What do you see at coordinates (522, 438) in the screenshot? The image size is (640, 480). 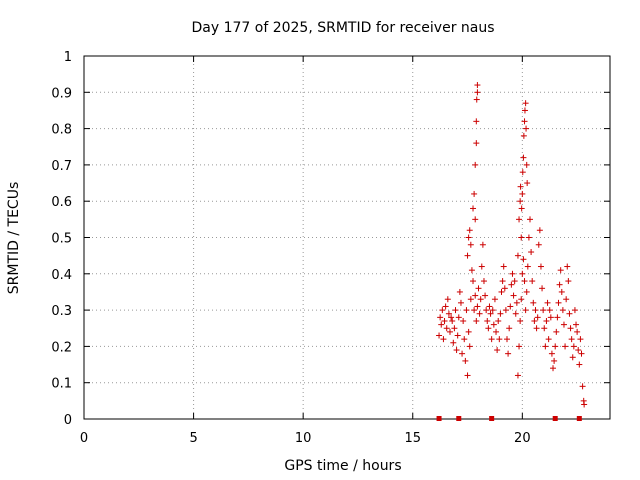 I see `x-tick-label: 20` at bounding box center [522, 438].